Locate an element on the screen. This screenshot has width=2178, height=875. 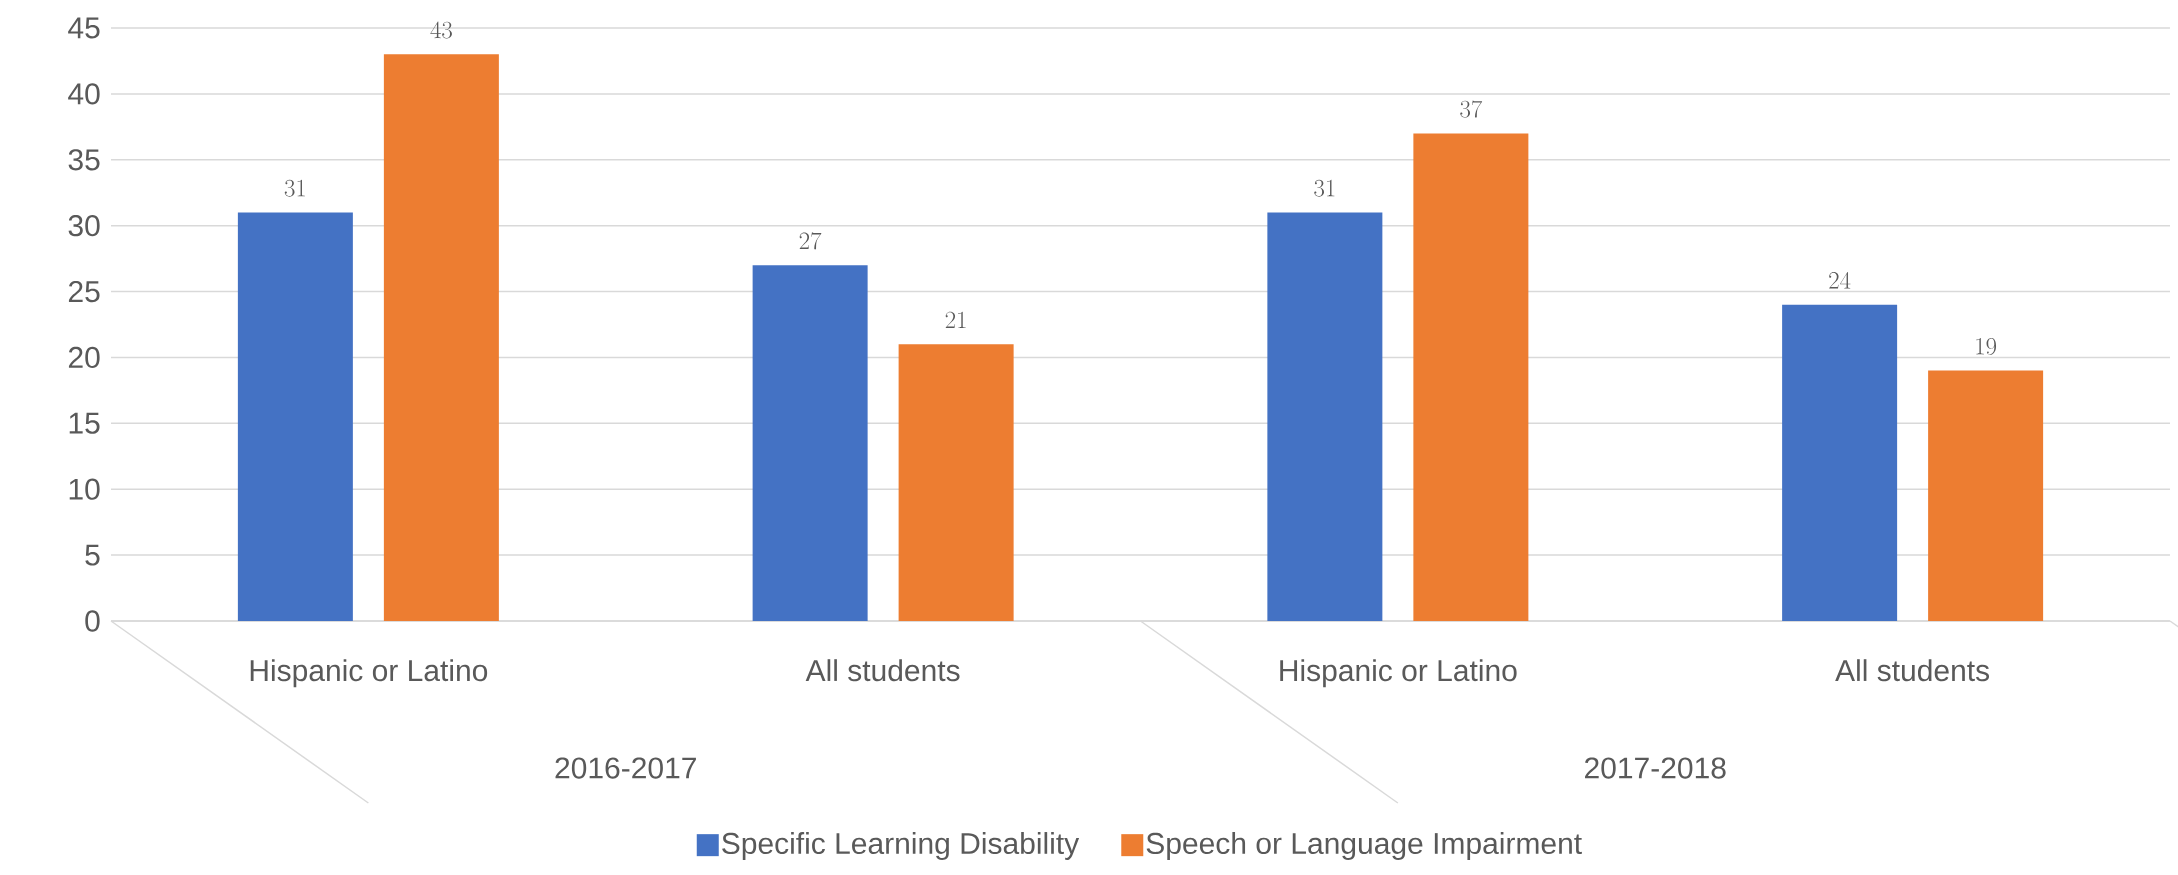
data-label: 37 is located at coordinates (1471, 109).